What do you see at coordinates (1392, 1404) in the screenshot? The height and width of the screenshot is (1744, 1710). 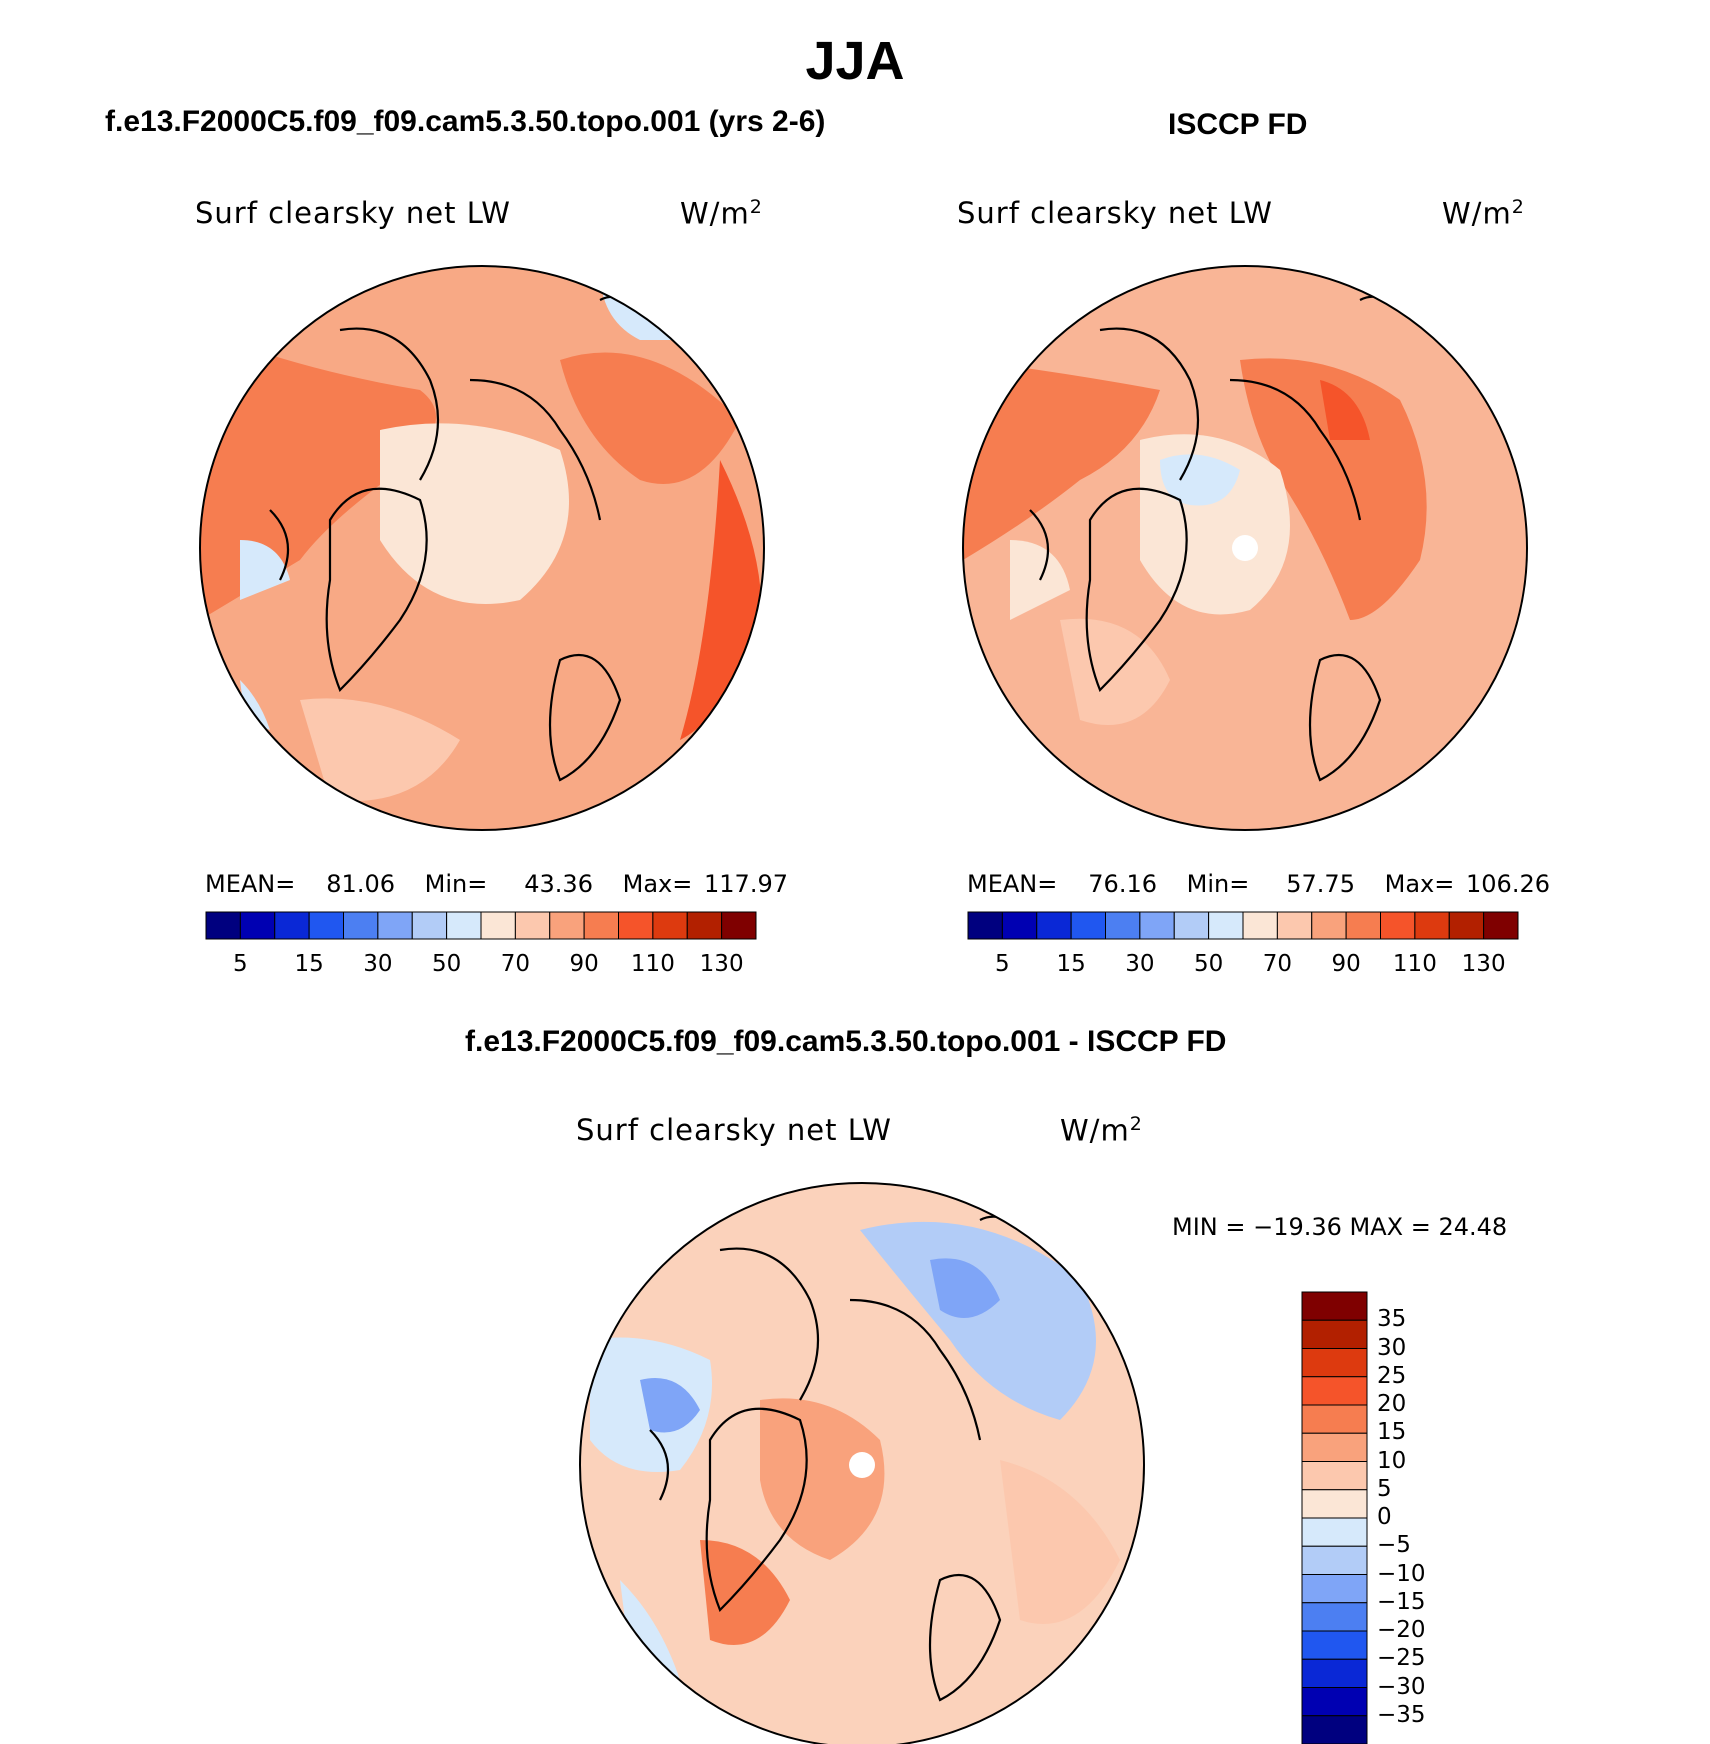 I see `diff-colorbar-tick-label: 20` at bounding box center [1392, 1404].